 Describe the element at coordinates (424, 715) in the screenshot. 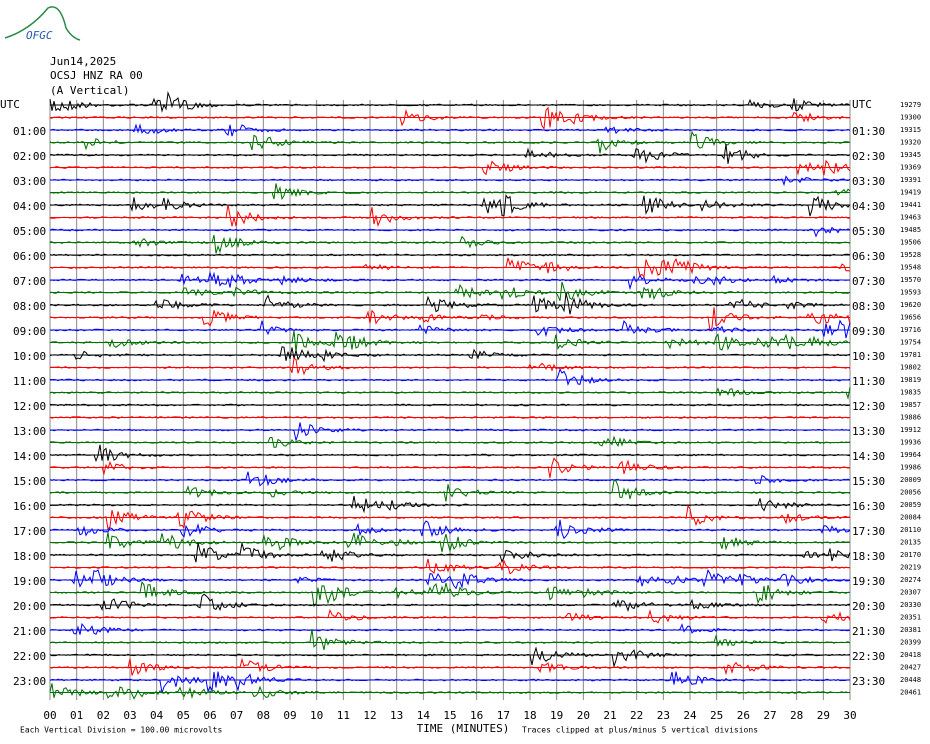

I see `x-tick-label: 14` at that location.